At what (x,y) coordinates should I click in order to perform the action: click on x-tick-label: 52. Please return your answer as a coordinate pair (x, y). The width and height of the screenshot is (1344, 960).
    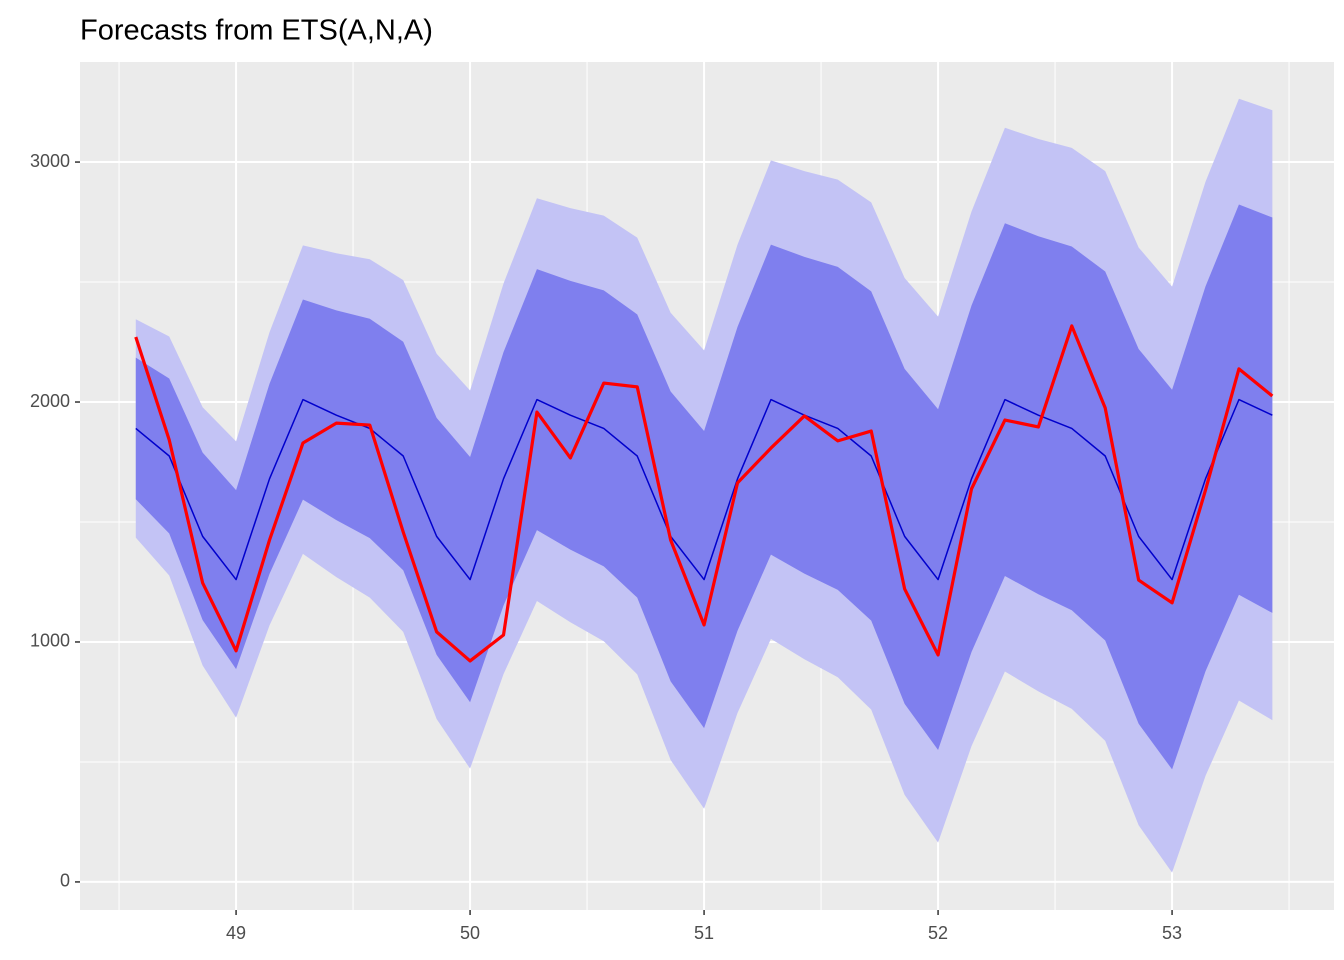
    Looking at the image, I should click on (938, 933).